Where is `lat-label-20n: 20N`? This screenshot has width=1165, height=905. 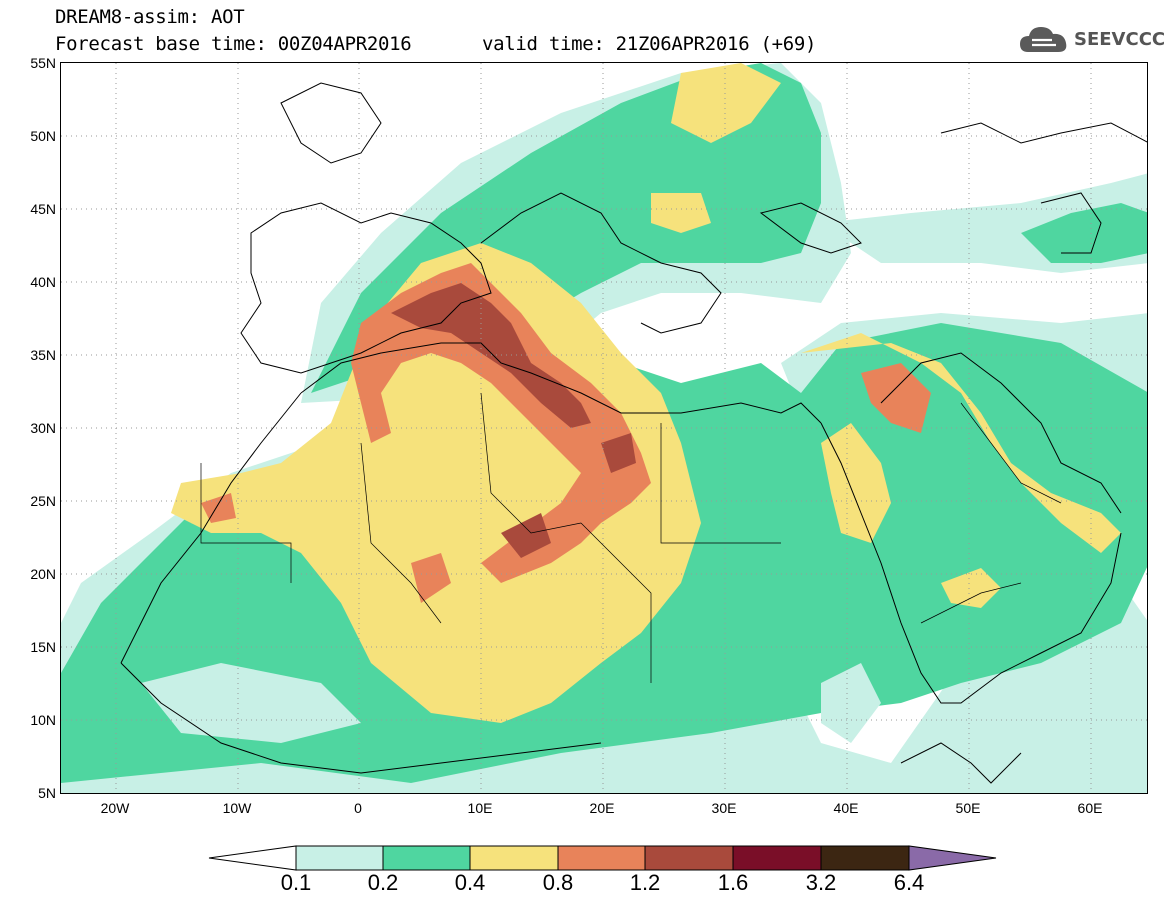
lat-label-20n: 20N is located at coordinates (43, 574).